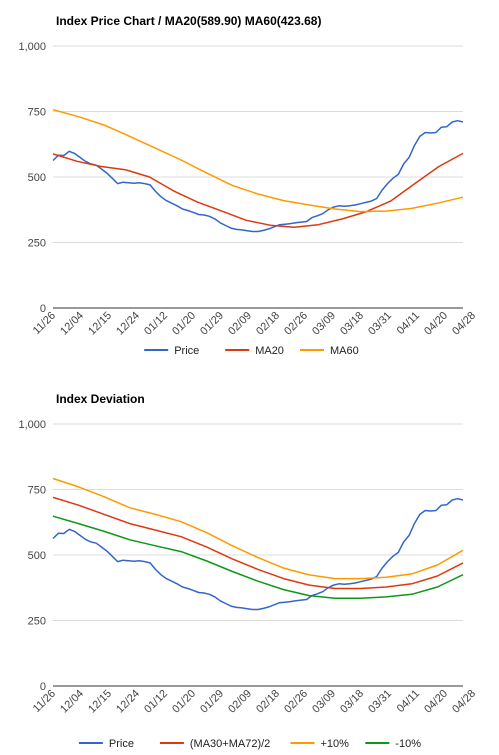  Describe the element at coordinates (393, 744) in the screenshot. I see `legend-item: -10%` at that location.